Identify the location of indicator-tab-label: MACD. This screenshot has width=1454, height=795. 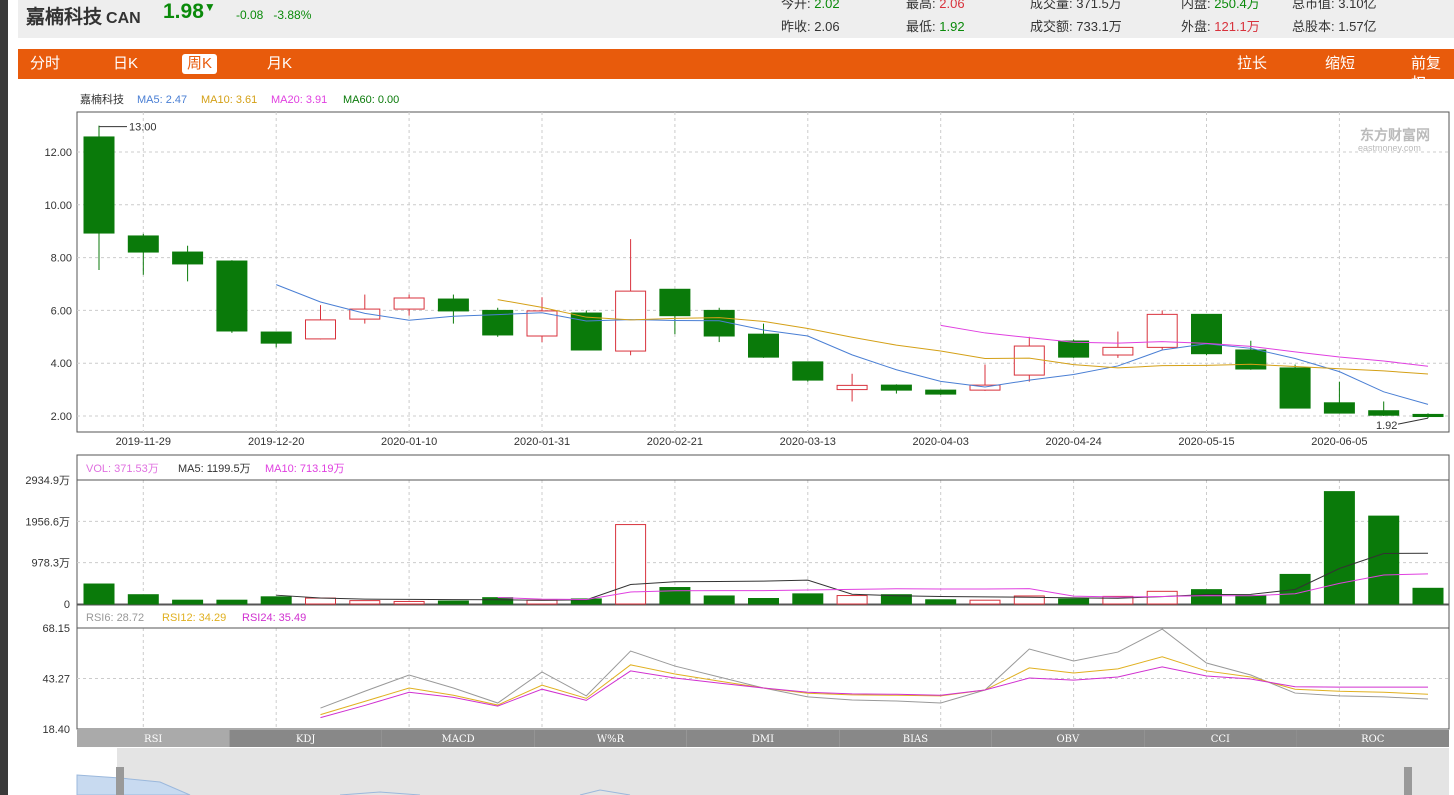
(458, 739).